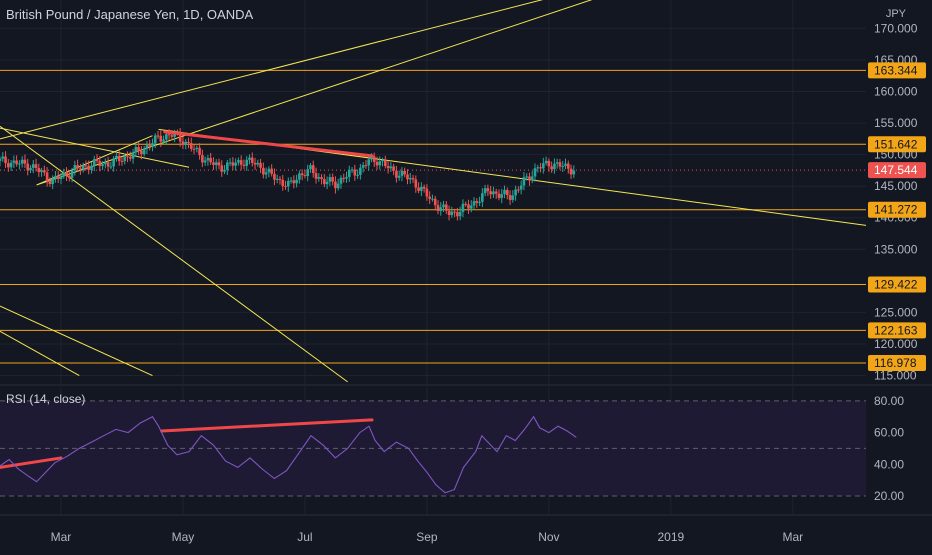 This screenshot has height=555, width=932. I want to click on price-tick-label: 120.000, so click(896, 344).